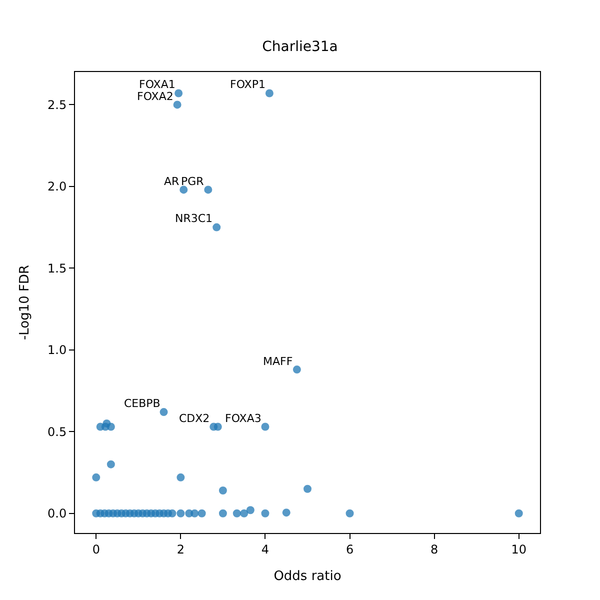 This screenshot has height=600, width=600. I want to click on x-axis-title: Odds ratio, so click(308, 576).